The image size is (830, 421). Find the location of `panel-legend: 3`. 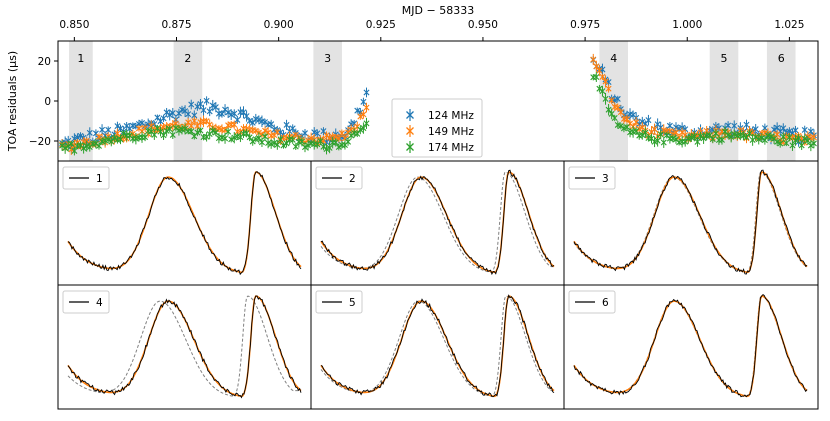

panel-legend: 3 is located at coordinates (592, 178).